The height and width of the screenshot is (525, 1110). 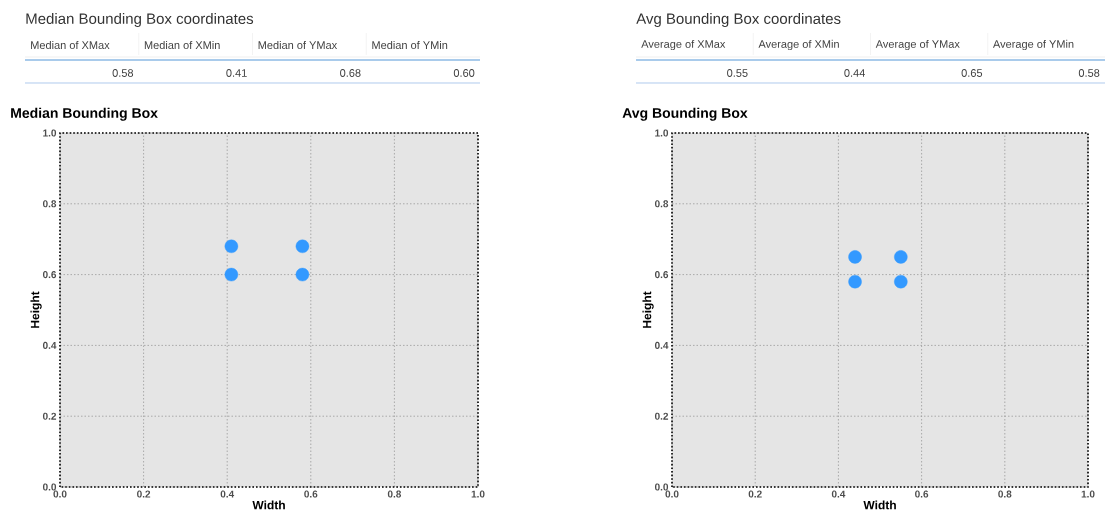 I want to click on chart-title: Median Bounding Box, so click(x=84, y=114).